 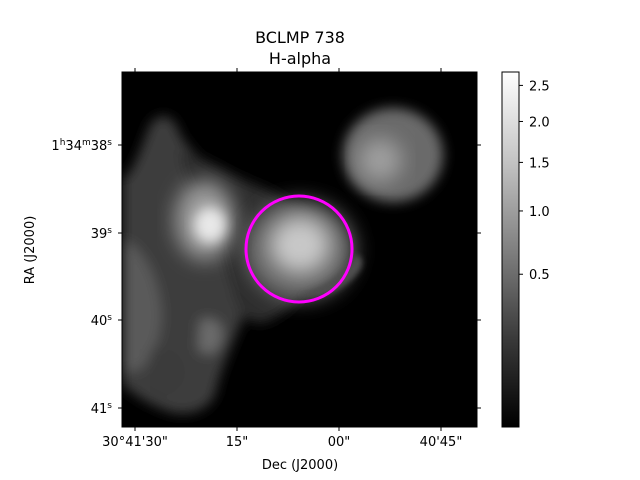 I want to click on colorbar-tick-label: 1.0, so click(x=539, y=212).